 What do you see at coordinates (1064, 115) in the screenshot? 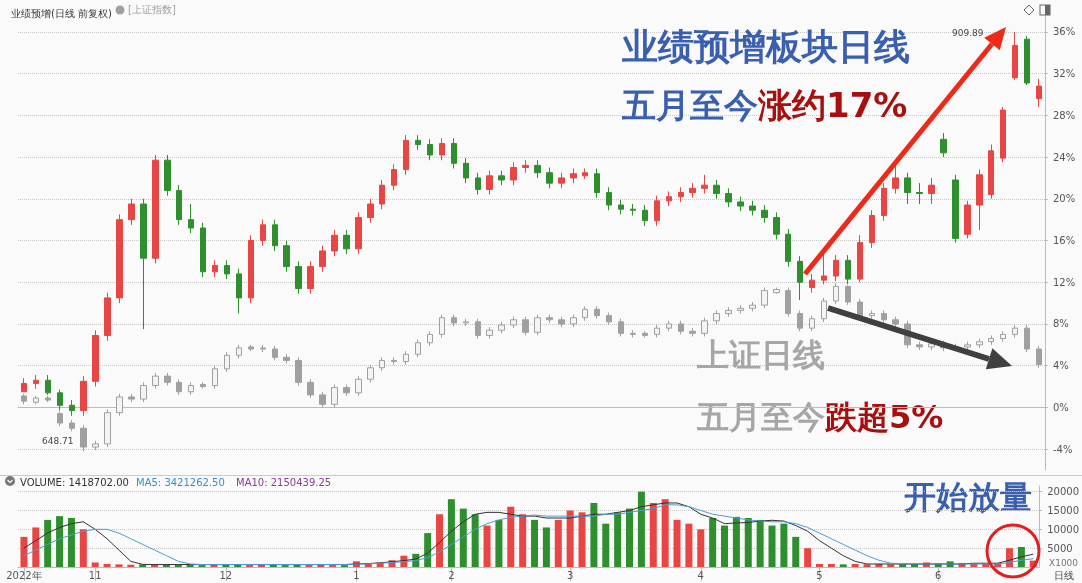
I see `y-tick-label: 28%` at bounding box center [1064, 115].